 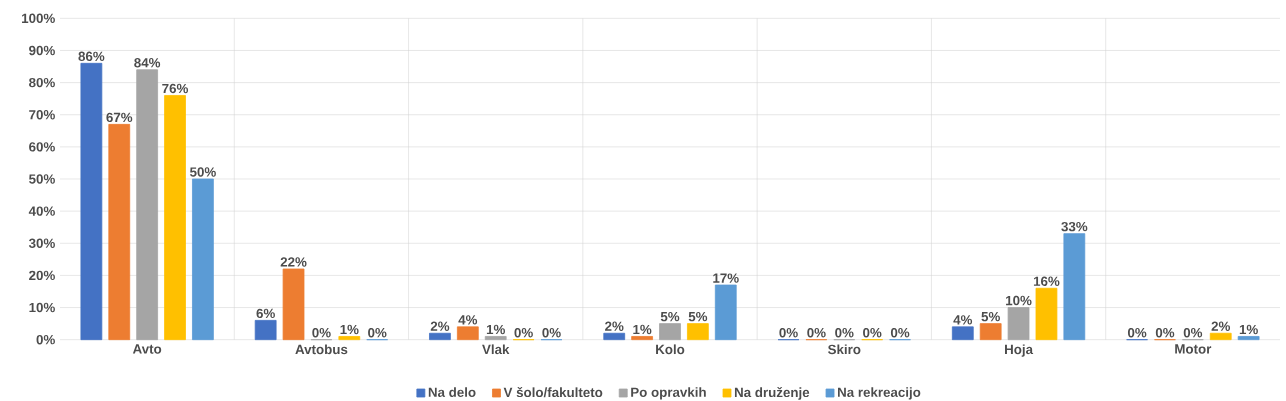 I want to click on y-tick-label: 20%, so click(x=42, y=275).